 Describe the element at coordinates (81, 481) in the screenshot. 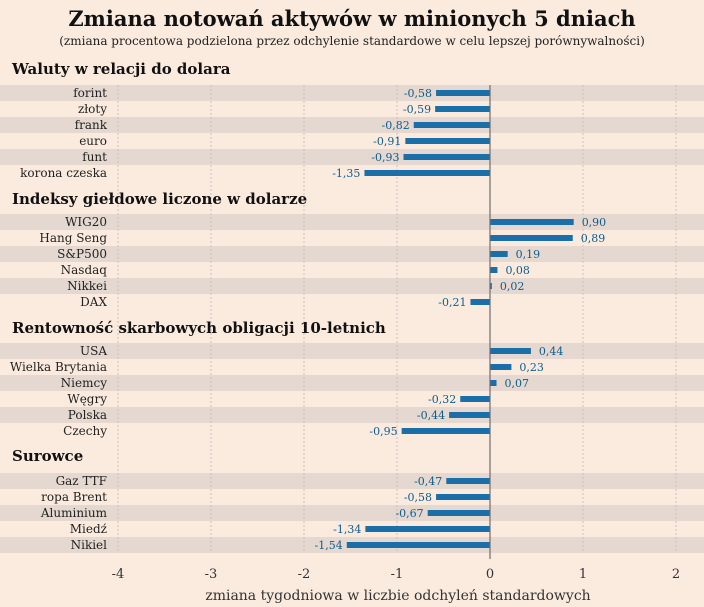

I see `category-label: Gaz TTF` at that location.